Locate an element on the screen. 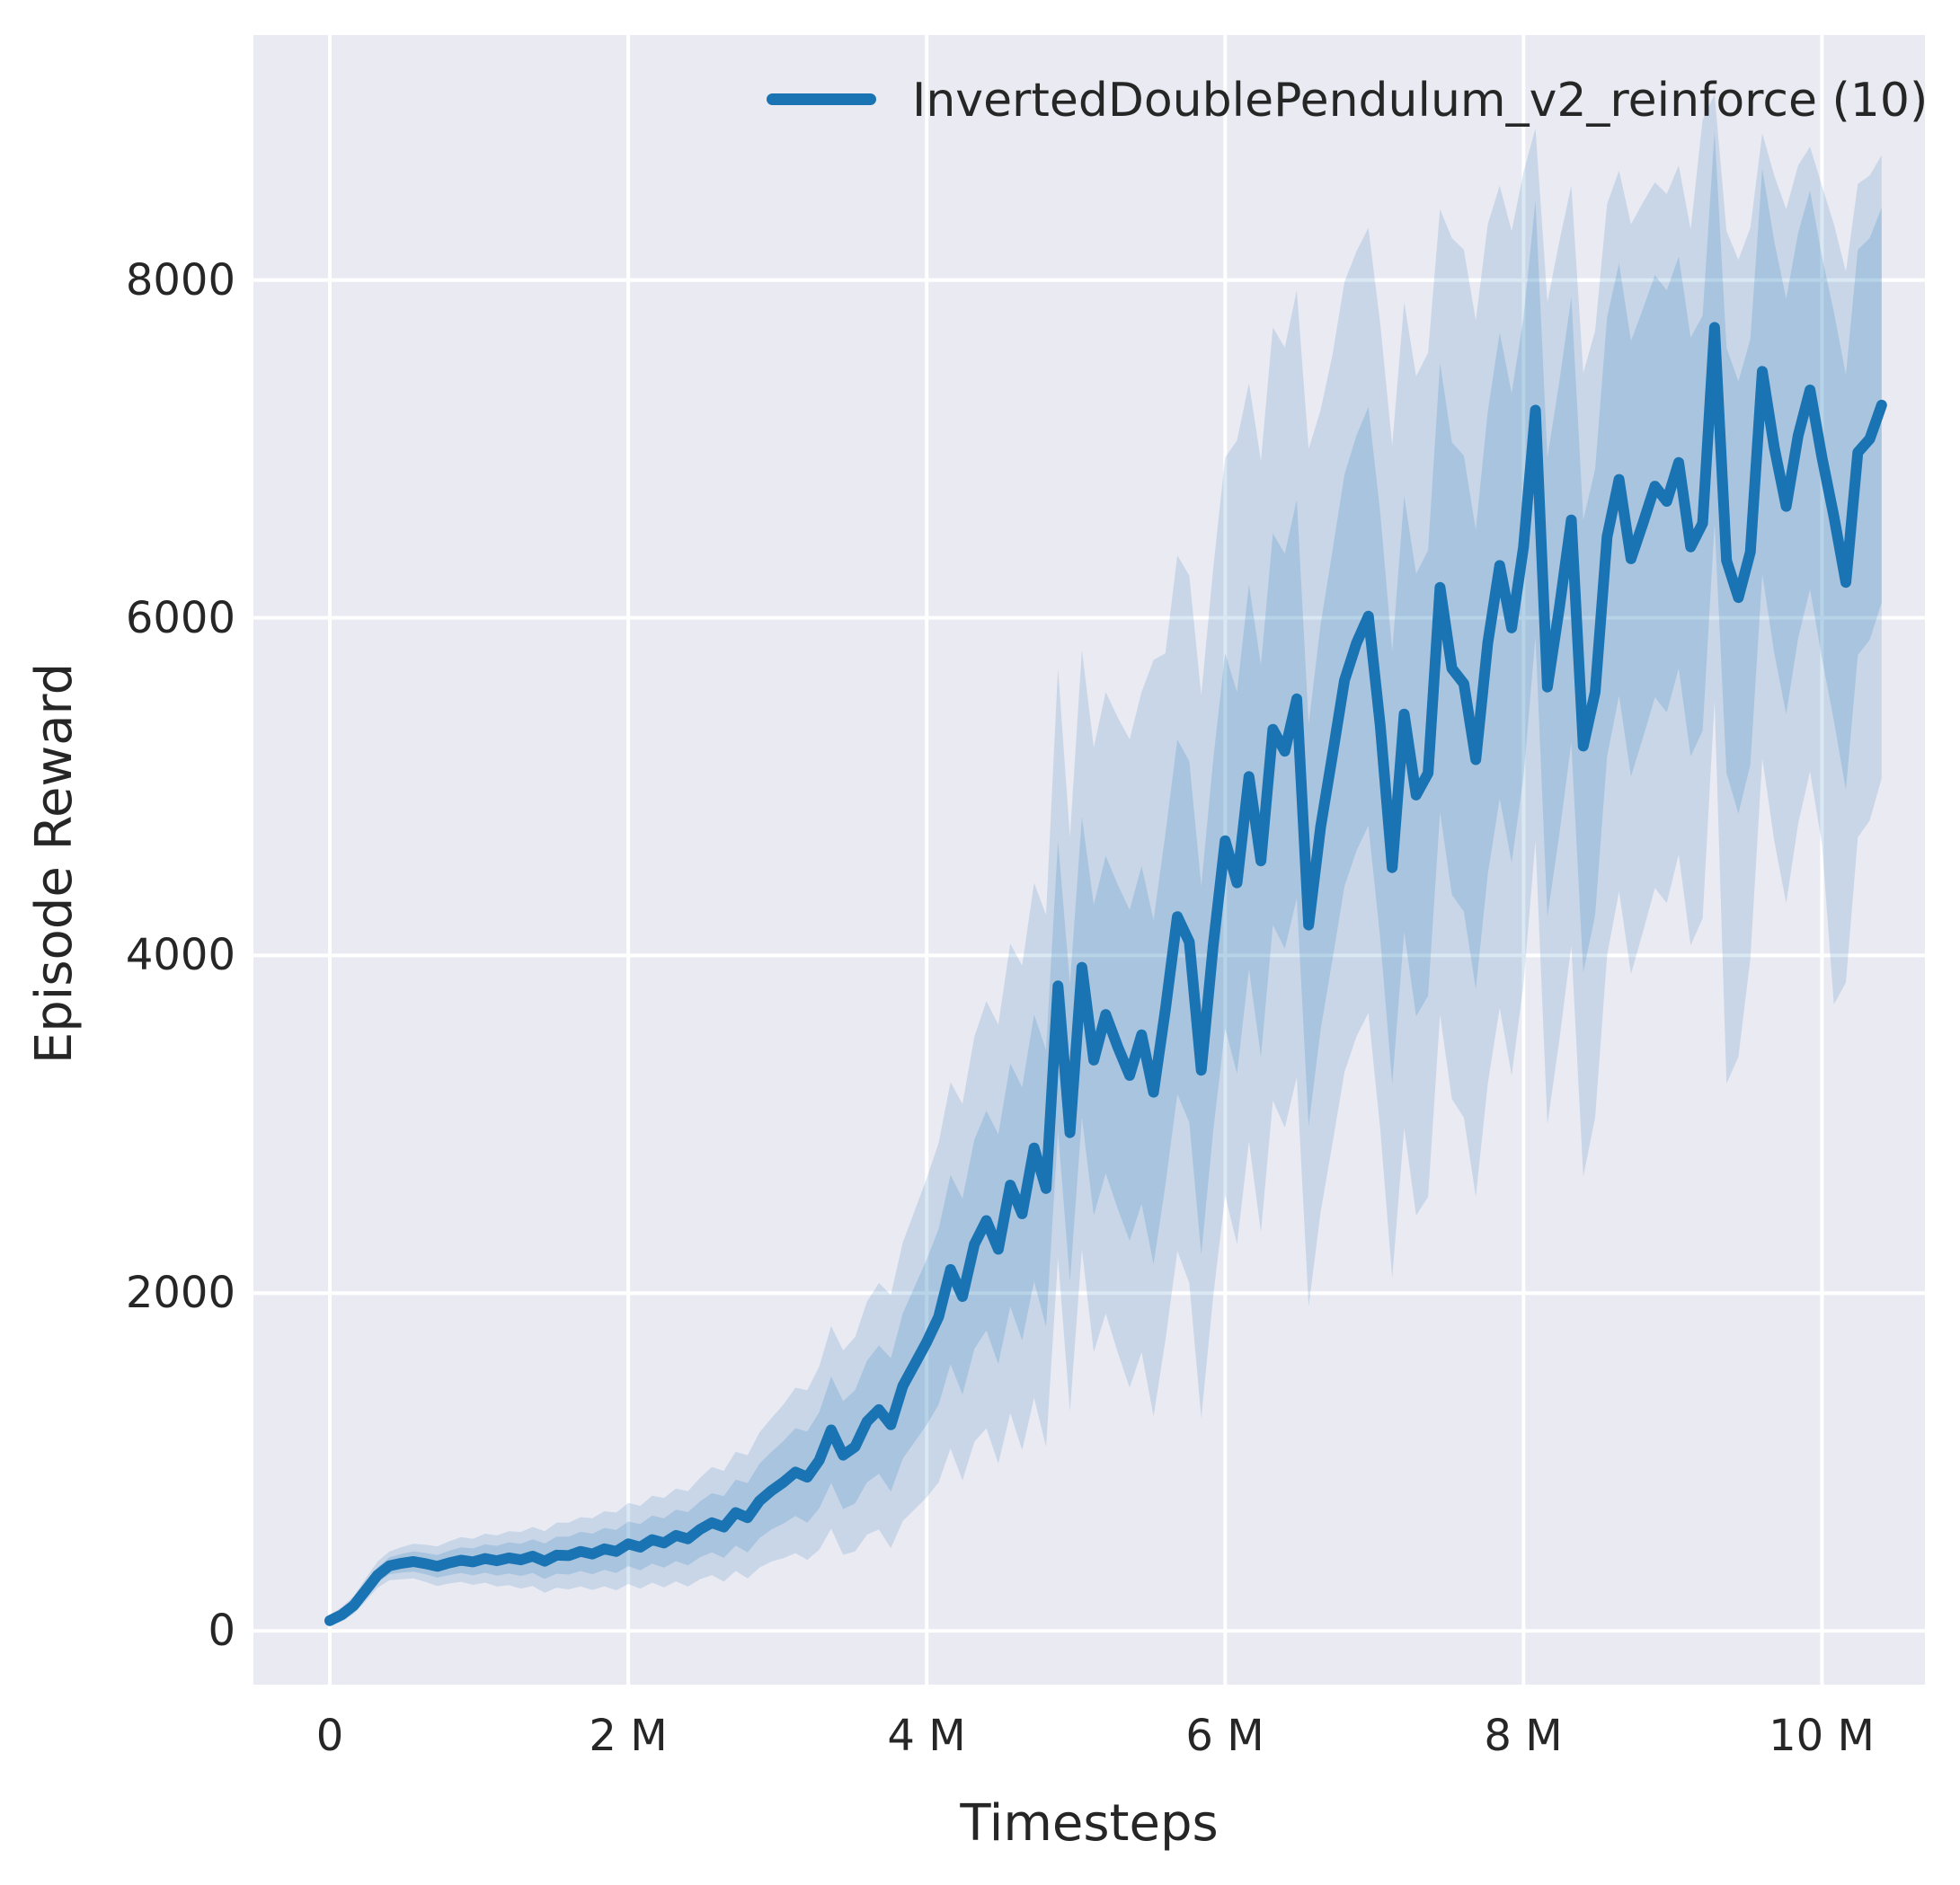  y-tick-label-4000: 4000 is located at coordinates (180, 955).